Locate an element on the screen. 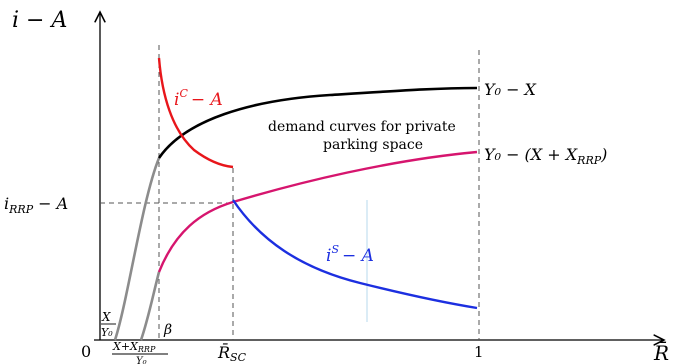 This screenshot has width=674, height=364. x-tick-rsc: R̄SC is located at coordinates (232, 352).